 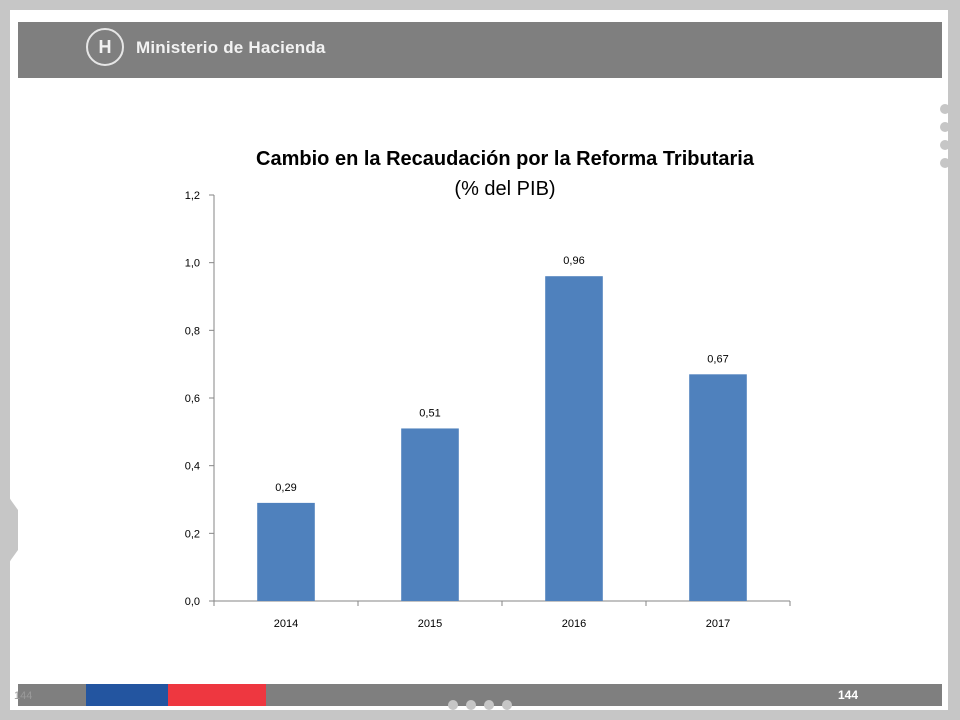 What do you see at coordinates (192, 331) in the screenshot?
I see `y-tick-label: 0,8` at bounding box center [192, 331].